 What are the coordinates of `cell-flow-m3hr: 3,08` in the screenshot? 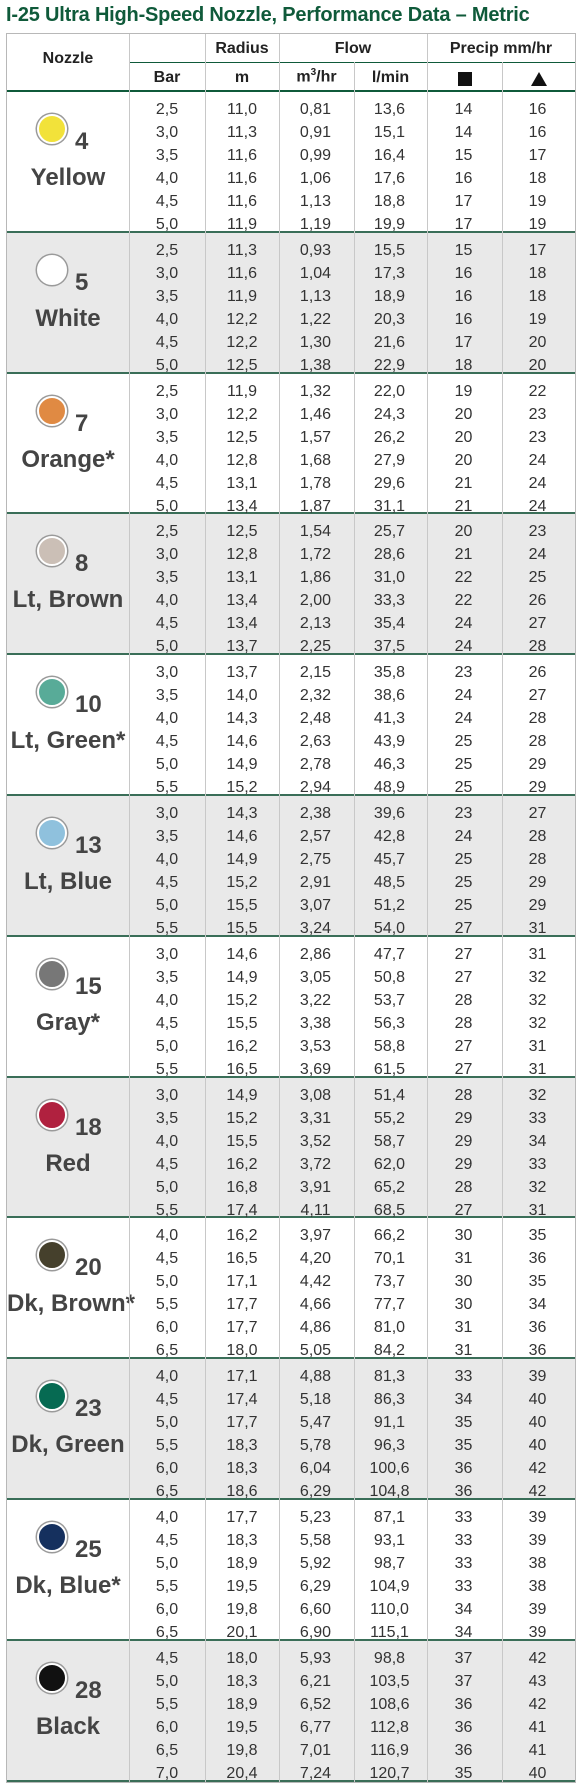 It's located at (315, 1095).